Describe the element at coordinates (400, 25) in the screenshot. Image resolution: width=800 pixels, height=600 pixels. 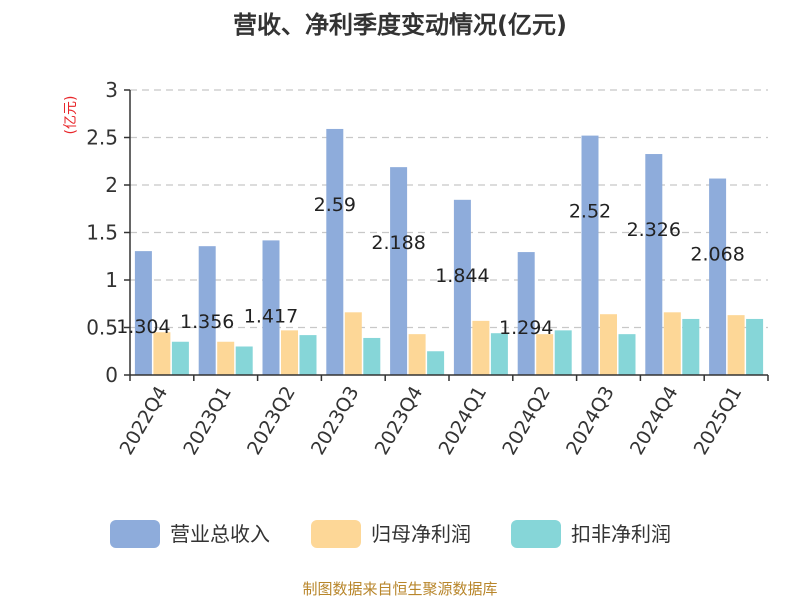
I see `chart-title: 营收、净利季度变动情况(亿元)` at that location.